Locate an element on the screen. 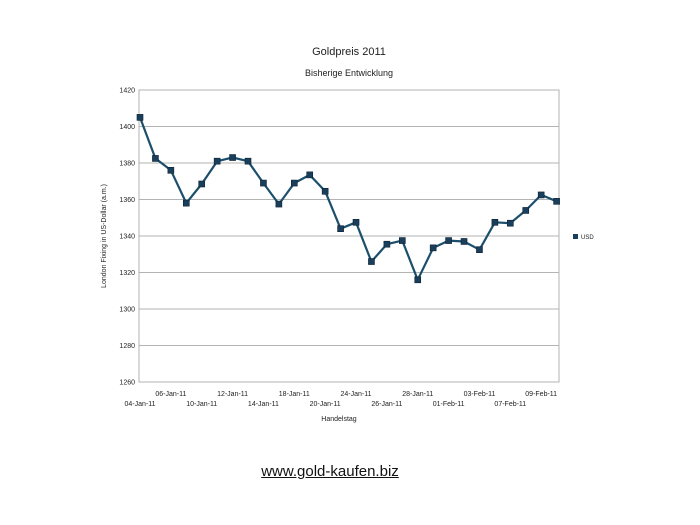  legend-marker-usd is located at coordinates (575, 236).